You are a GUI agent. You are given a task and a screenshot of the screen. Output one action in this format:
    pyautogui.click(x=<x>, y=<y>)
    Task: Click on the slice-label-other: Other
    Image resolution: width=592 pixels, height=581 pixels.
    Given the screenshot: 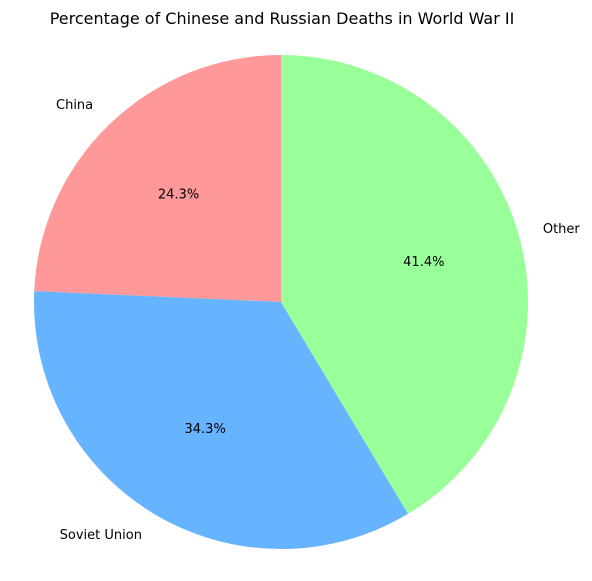 What is the action you would take?
    pyautogui.click(x=562, y=229)
    